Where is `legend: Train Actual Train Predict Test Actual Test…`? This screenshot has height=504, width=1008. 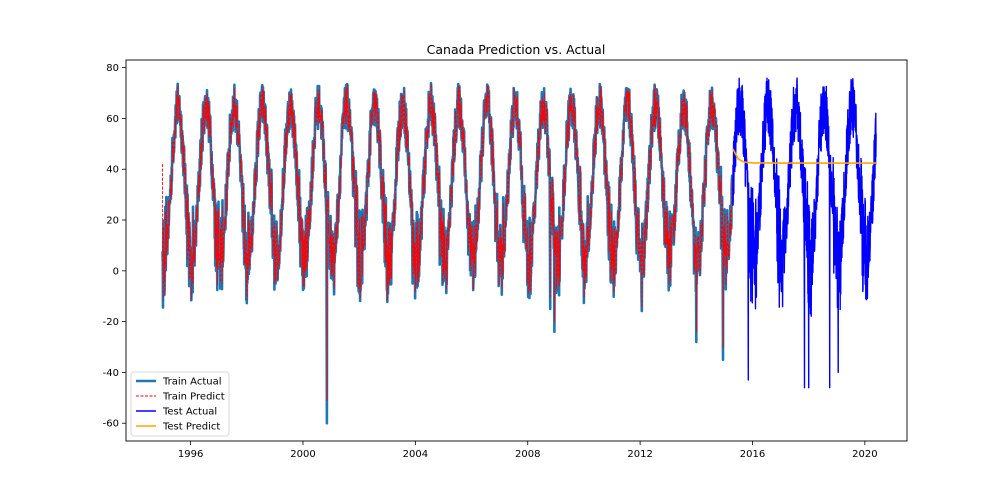 legend: Train Actual Train Predict Test Actual Test… is located at coordinates (180, 404).